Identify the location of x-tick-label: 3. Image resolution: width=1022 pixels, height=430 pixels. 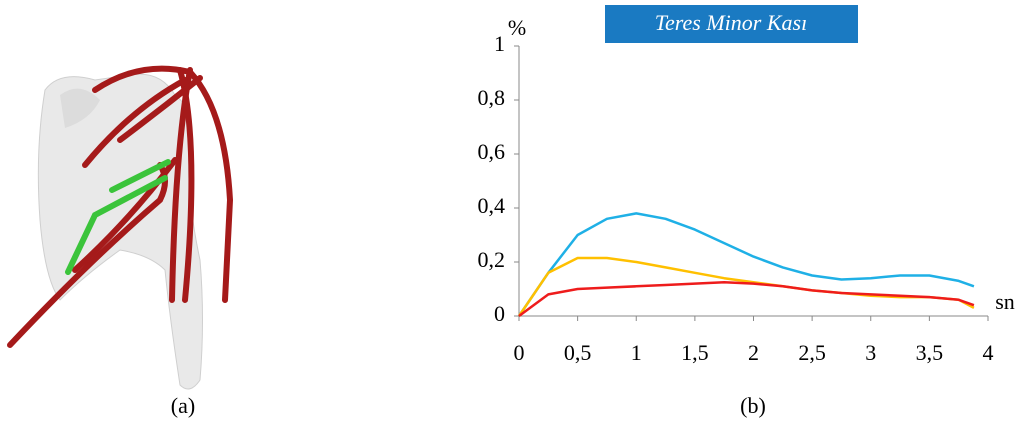
(870, 352).